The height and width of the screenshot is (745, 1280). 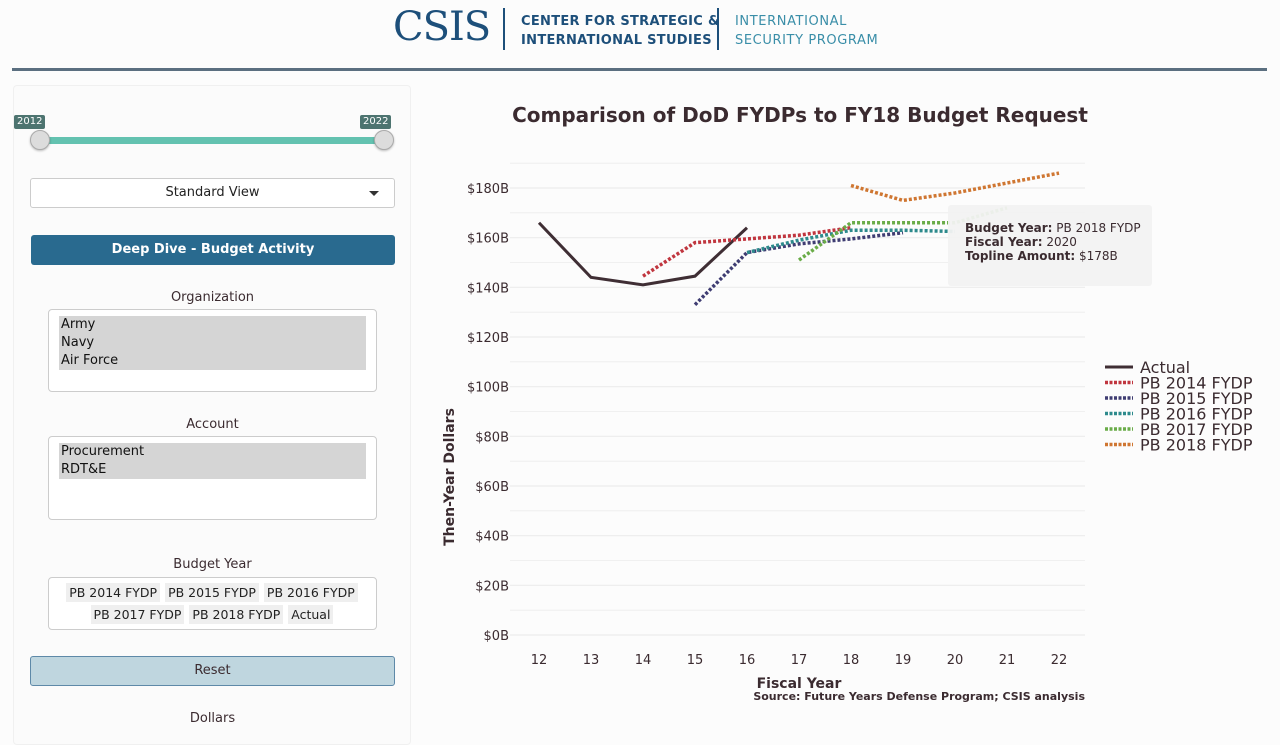 What do you see at coordinates (851, 241) in the screenshot?
I see `series-line-pb-2016-fydp` at bounding box center [851, 241].